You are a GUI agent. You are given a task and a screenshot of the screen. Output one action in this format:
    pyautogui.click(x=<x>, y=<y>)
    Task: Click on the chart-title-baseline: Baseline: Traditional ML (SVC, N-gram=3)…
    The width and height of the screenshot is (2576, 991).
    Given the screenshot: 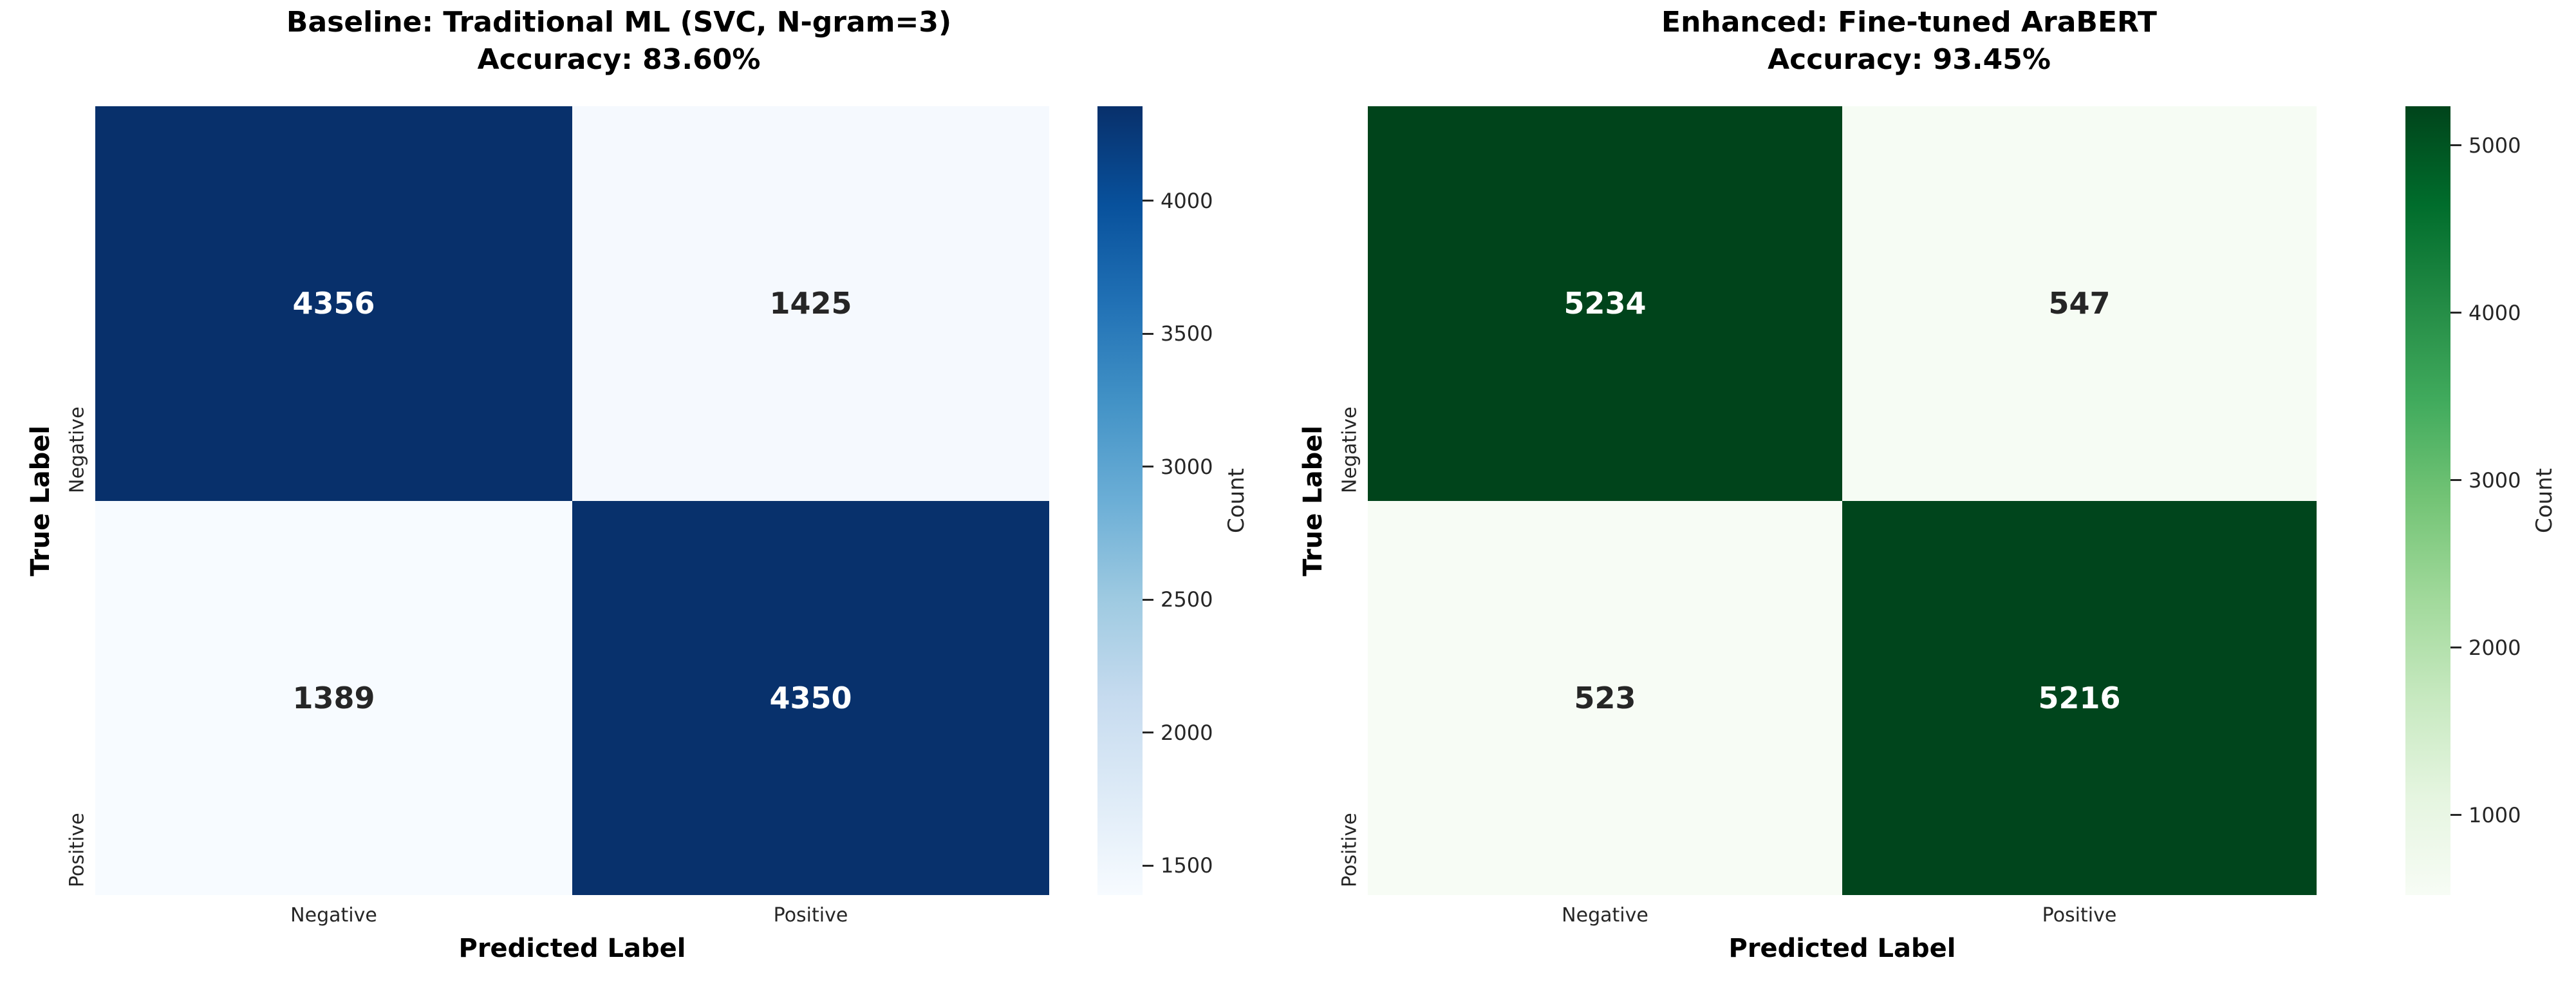 What is the action you would take?
    pyautogui.click(x=619, y=41)
    